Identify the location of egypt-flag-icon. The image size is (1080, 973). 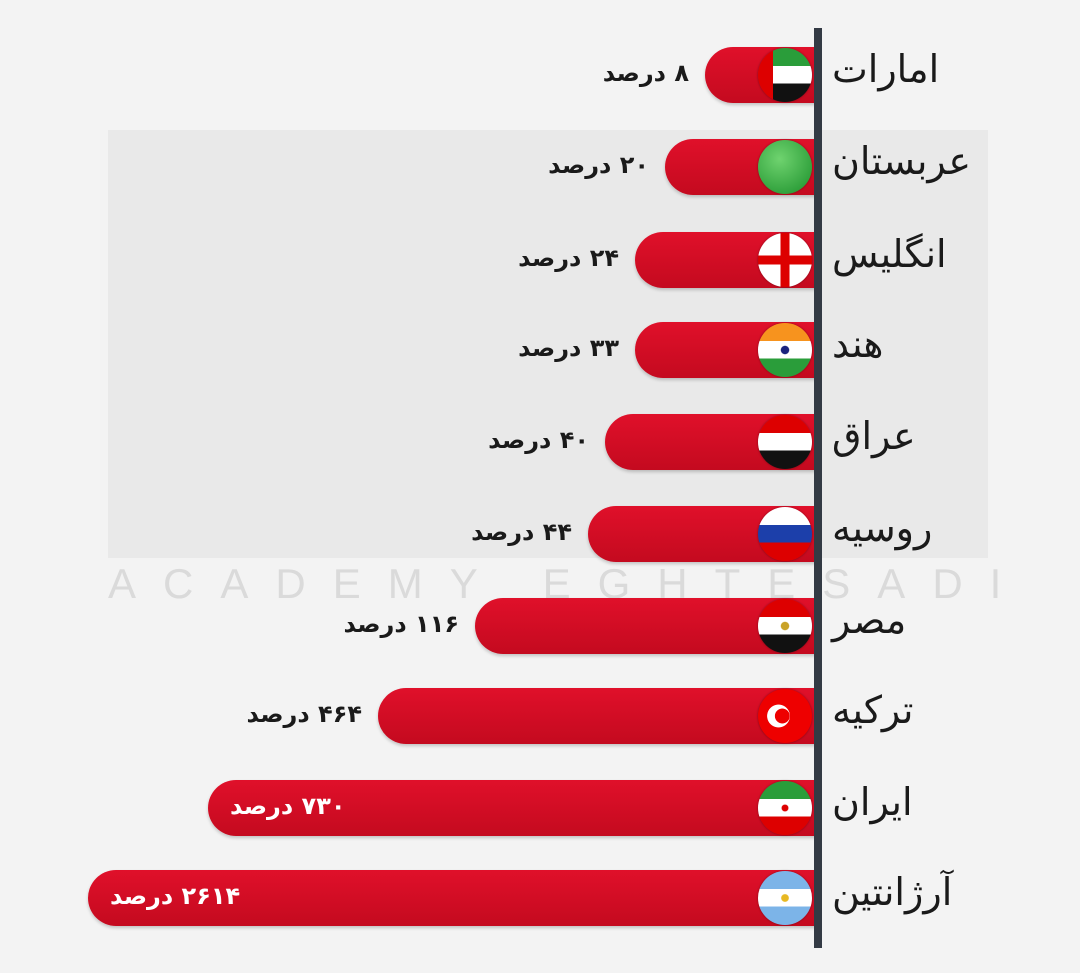
(785, 626).